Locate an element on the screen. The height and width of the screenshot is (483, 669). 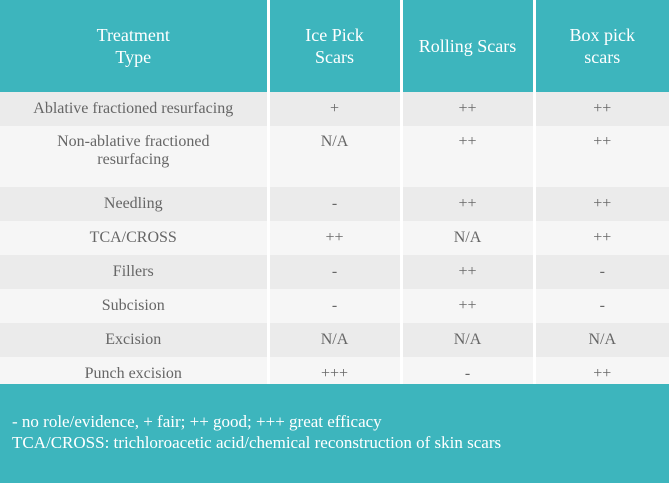
treatment-cell: Excision is located at coordinates (135, 340).